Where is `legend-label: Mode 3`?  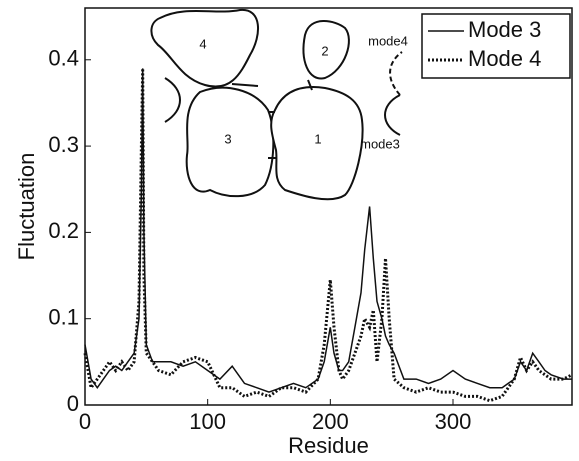
legend-label: Mode 3 is located at coordinates (504, 29).